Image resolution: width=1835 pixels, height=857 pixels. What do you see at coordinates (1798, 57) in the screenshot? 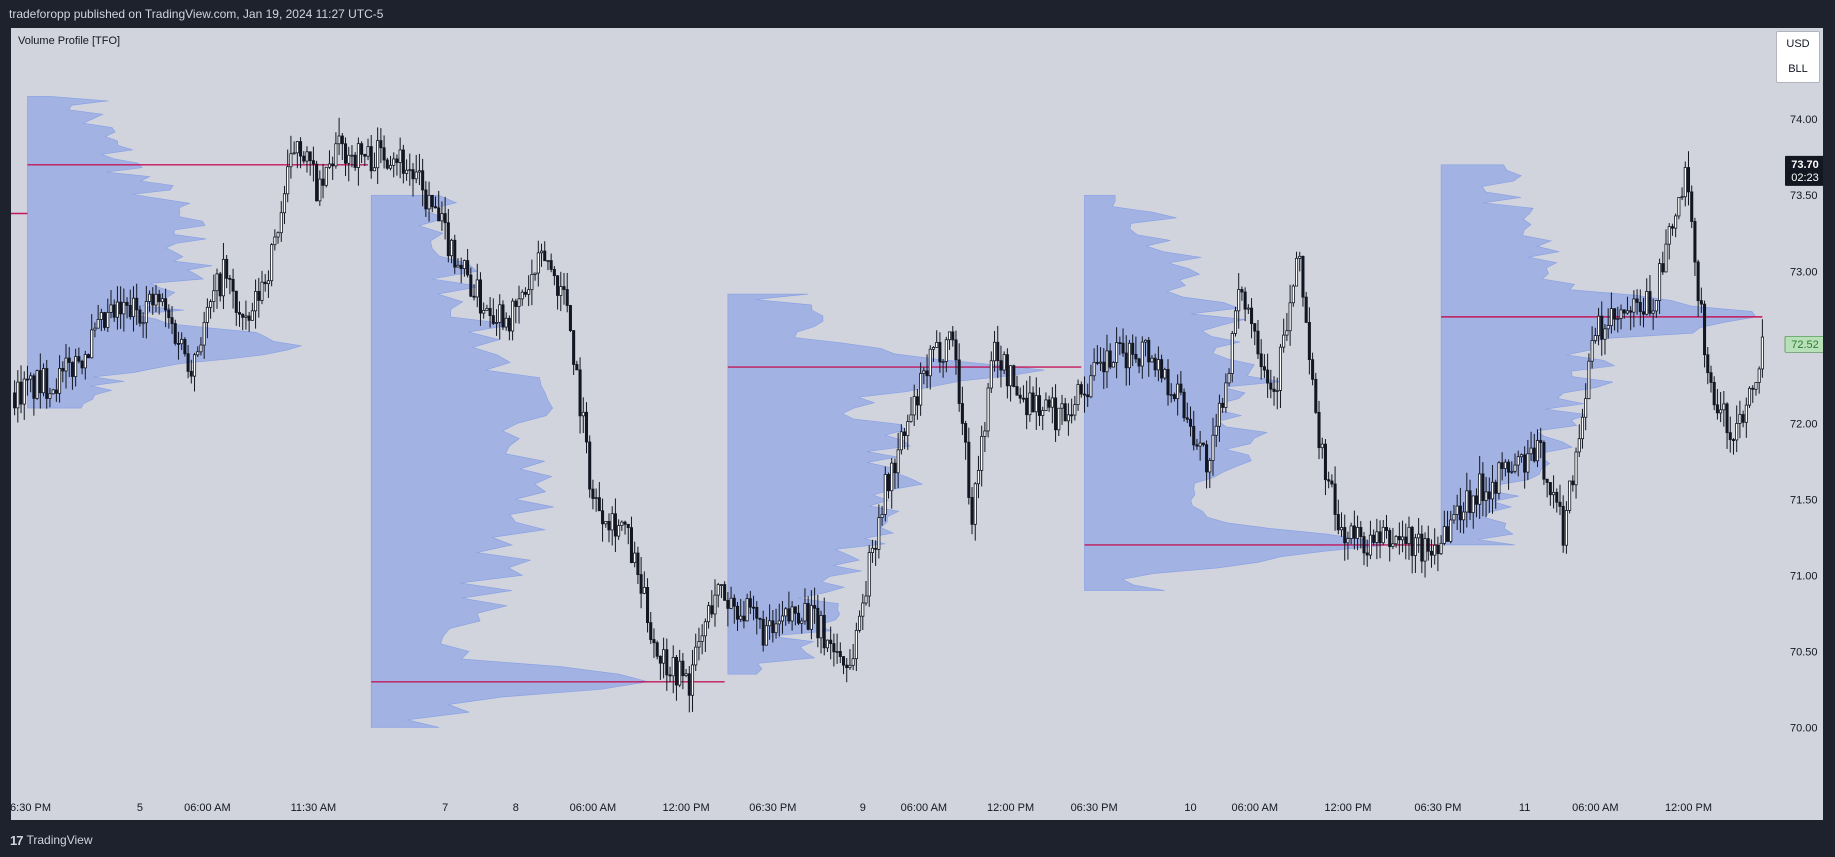
I see `currency-unit-box: USD BLL` at bounding box center [1798, 57].